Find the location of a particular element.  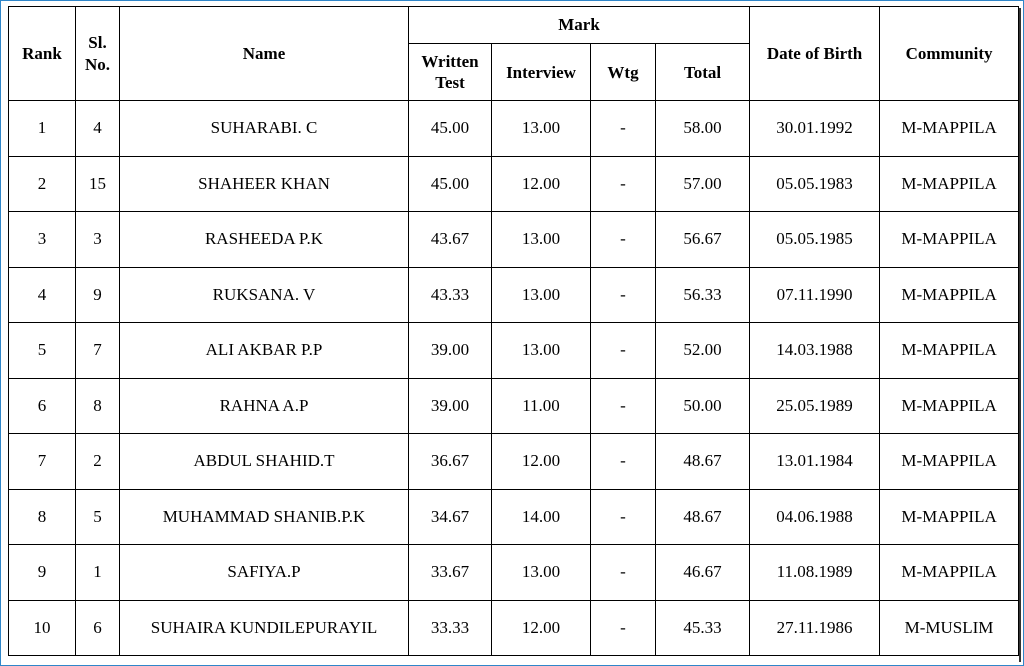

cell-date-of-birth: 30.01.1992 is located at coordinates (815, 128).